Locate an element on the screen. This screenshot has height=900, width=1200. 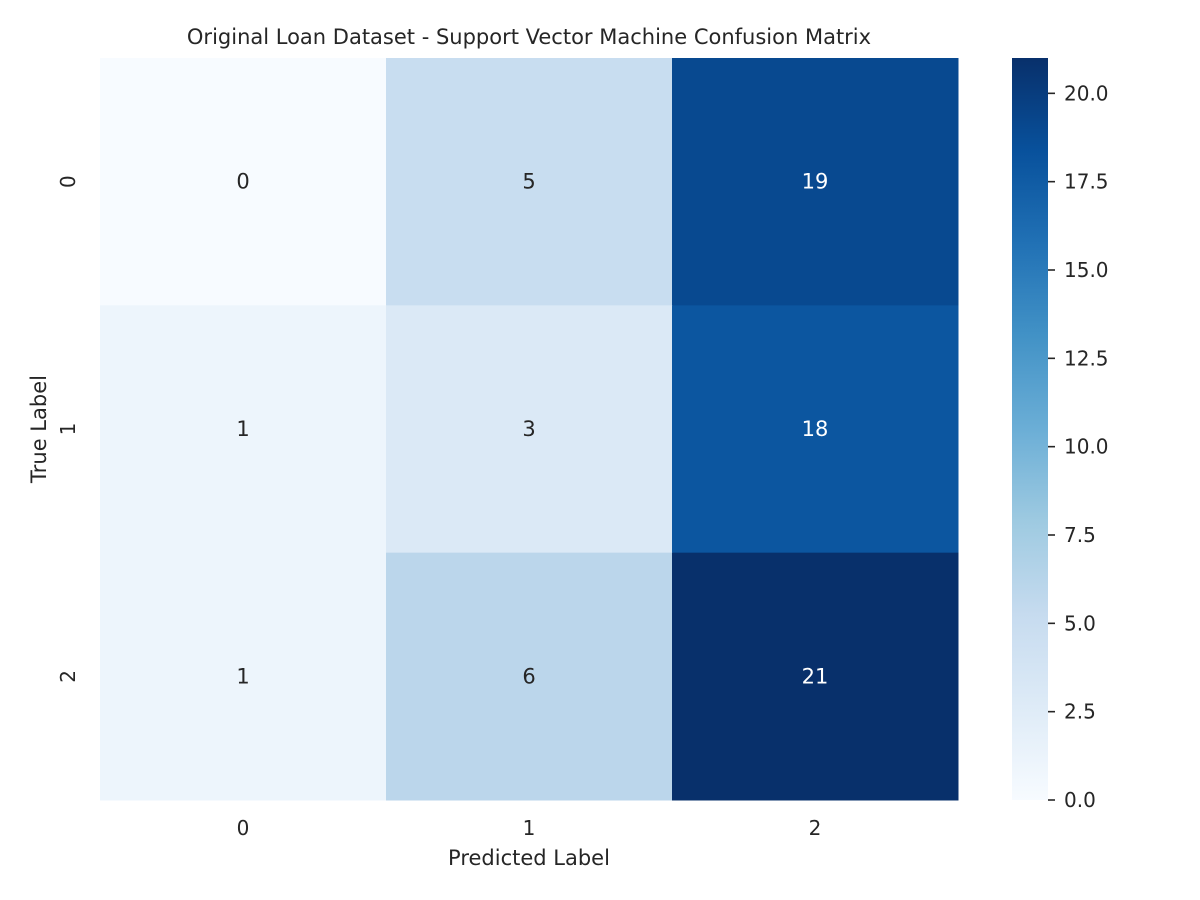
cell-value-label: 6 is located at coordinates (528, 676).